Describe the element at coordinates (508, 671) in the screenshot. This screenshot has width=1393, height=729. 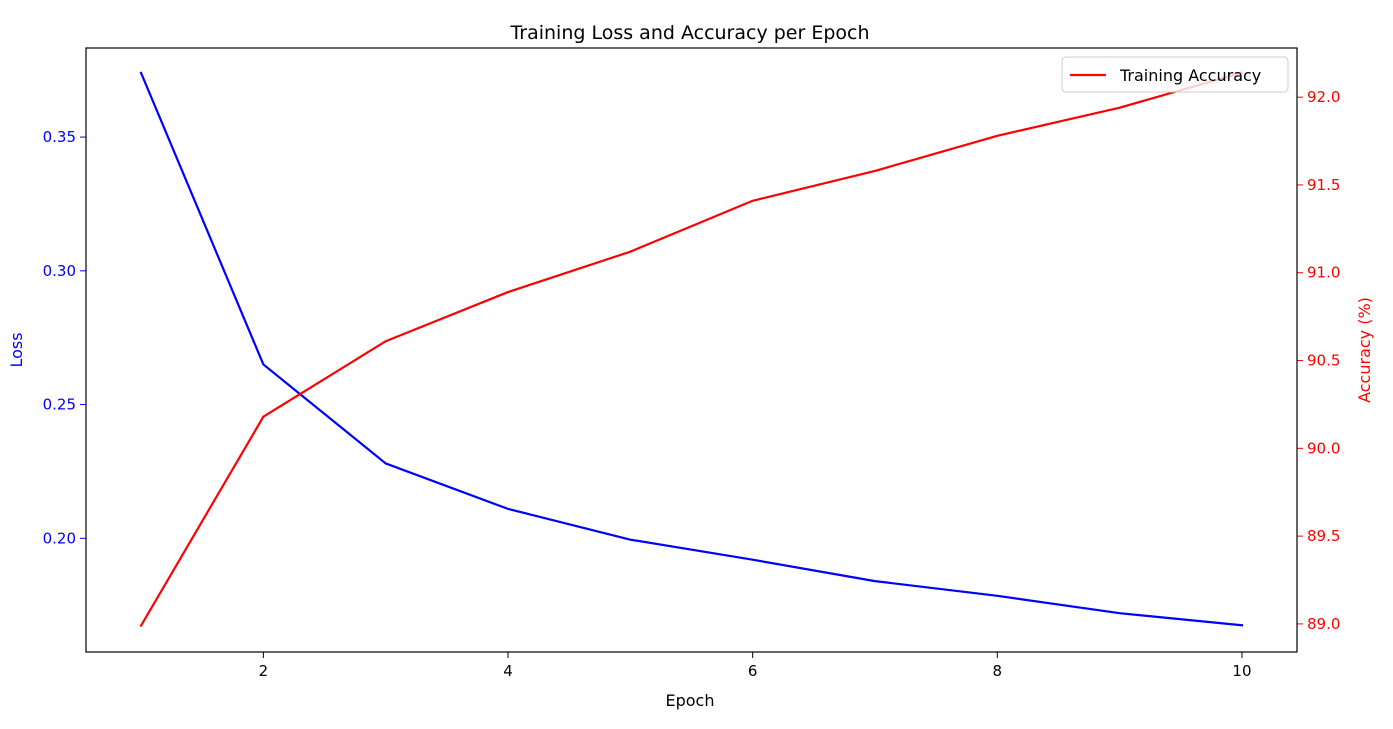
I see `x-tick-label-4: 4` at that location.